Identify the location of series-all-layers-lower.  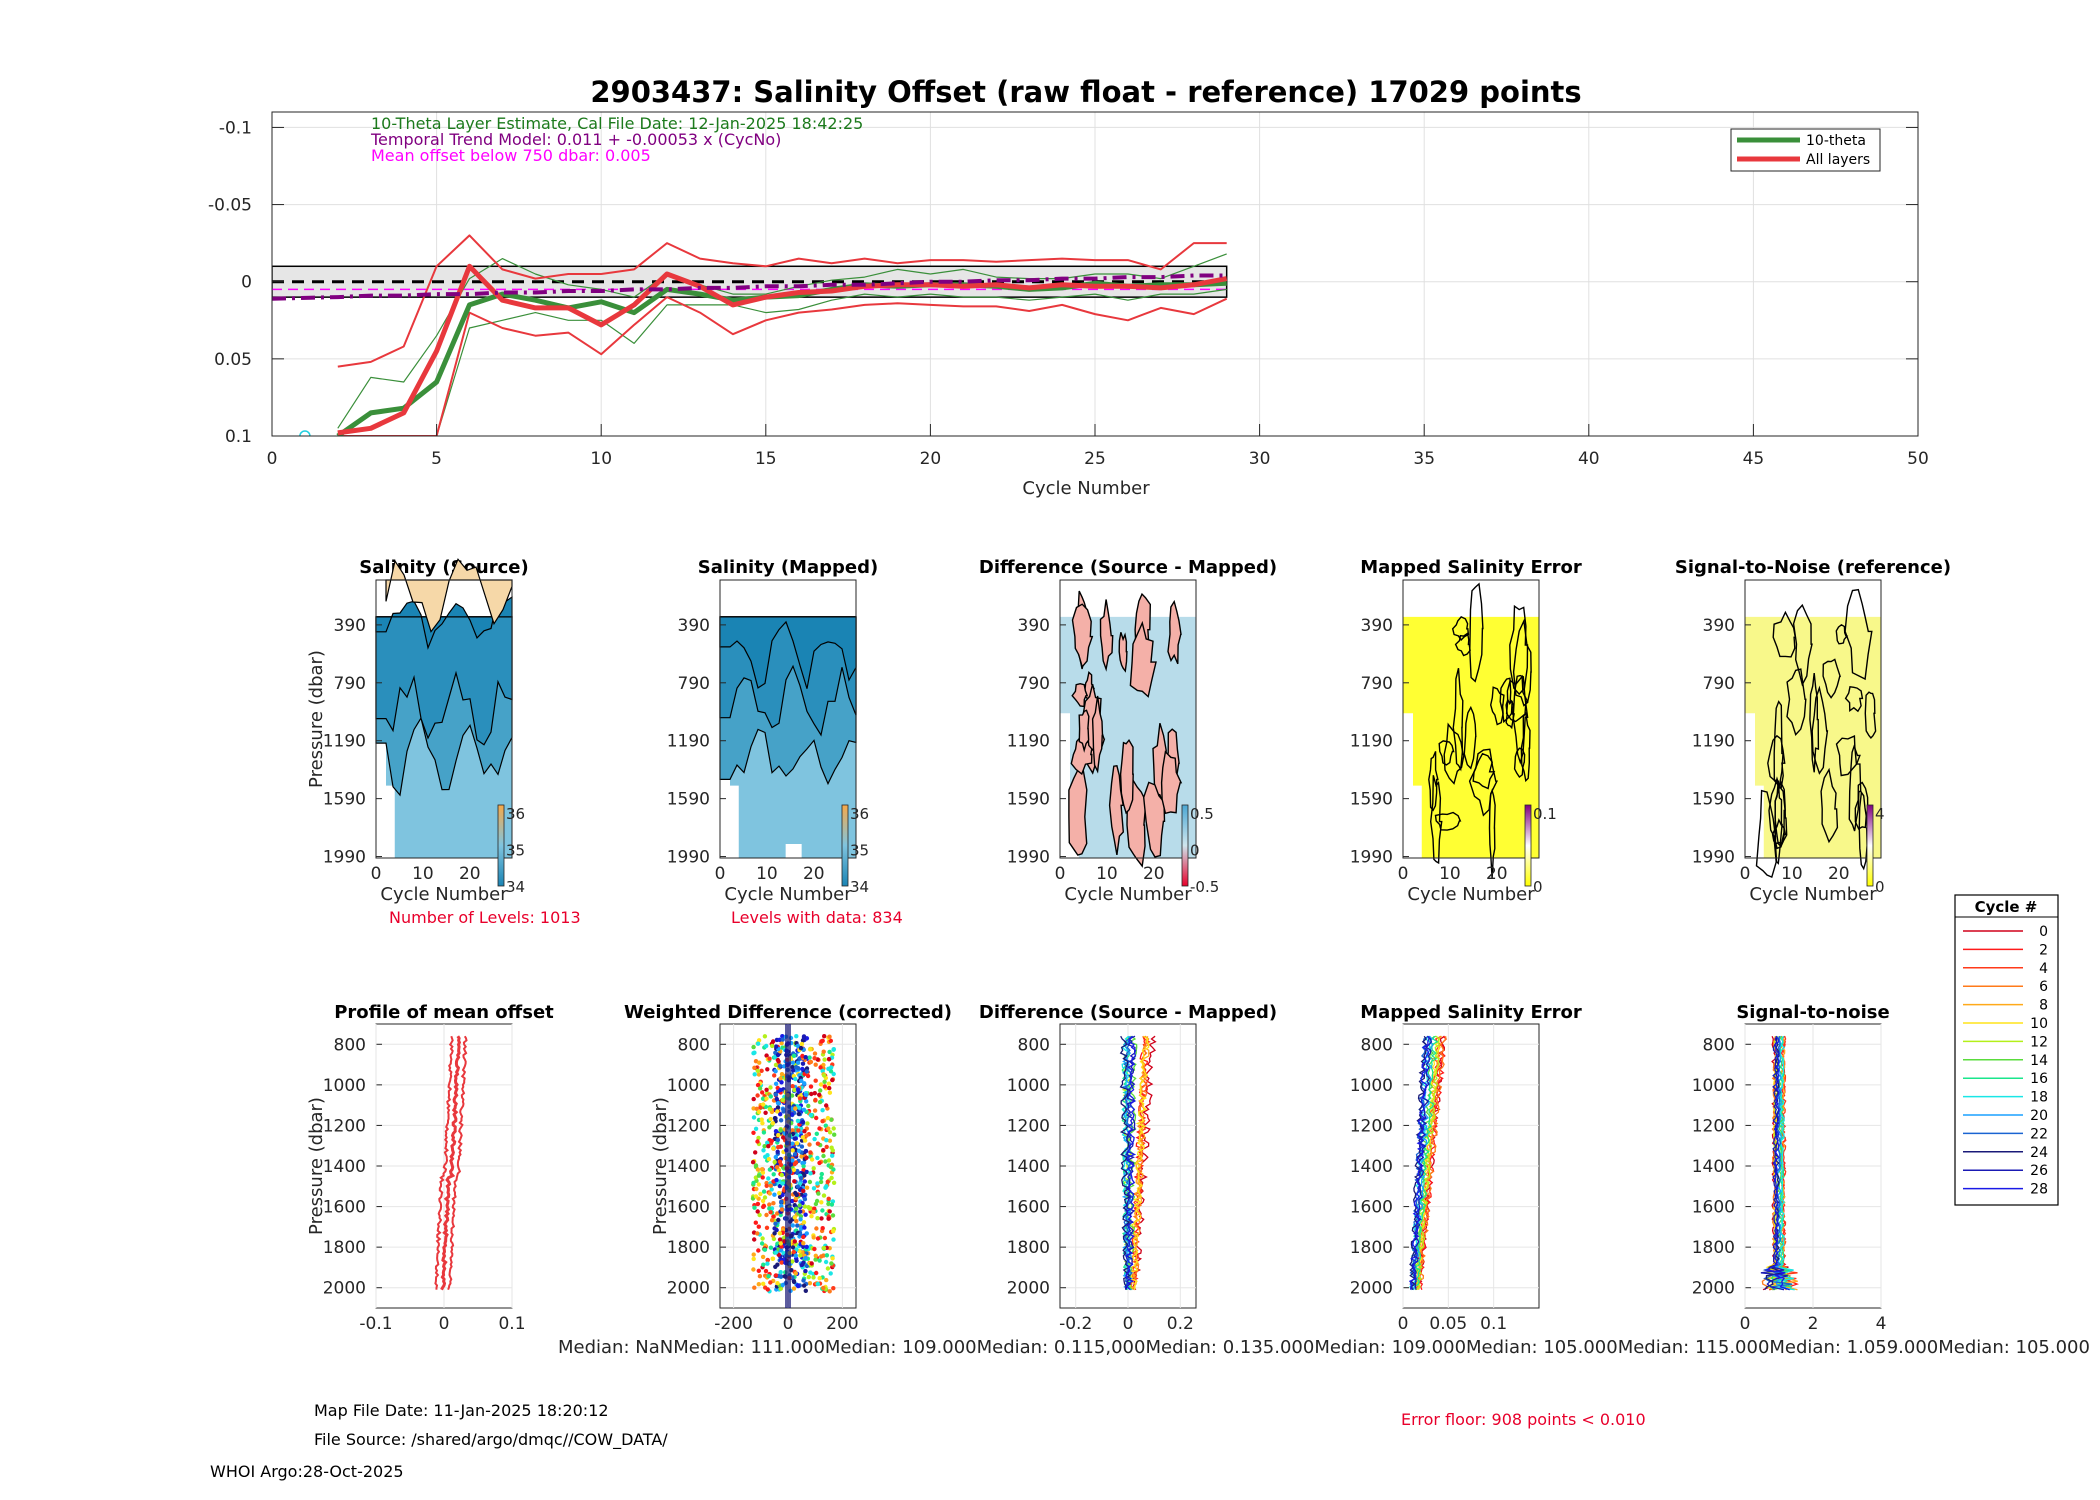
(782, 366).